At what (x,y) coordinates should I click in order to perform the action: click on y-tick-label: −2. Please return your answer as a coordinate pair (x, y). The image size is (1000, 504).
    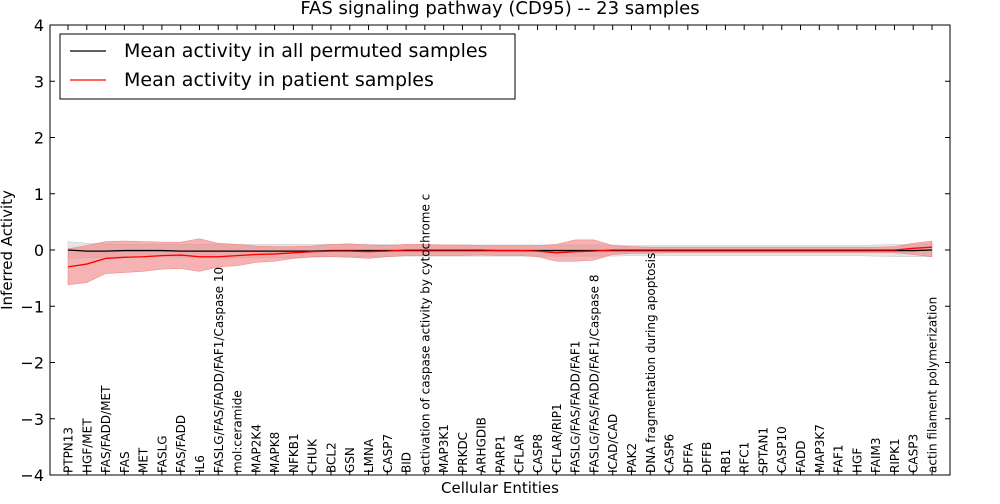
    Looking at the image, I should click on (32, 363).